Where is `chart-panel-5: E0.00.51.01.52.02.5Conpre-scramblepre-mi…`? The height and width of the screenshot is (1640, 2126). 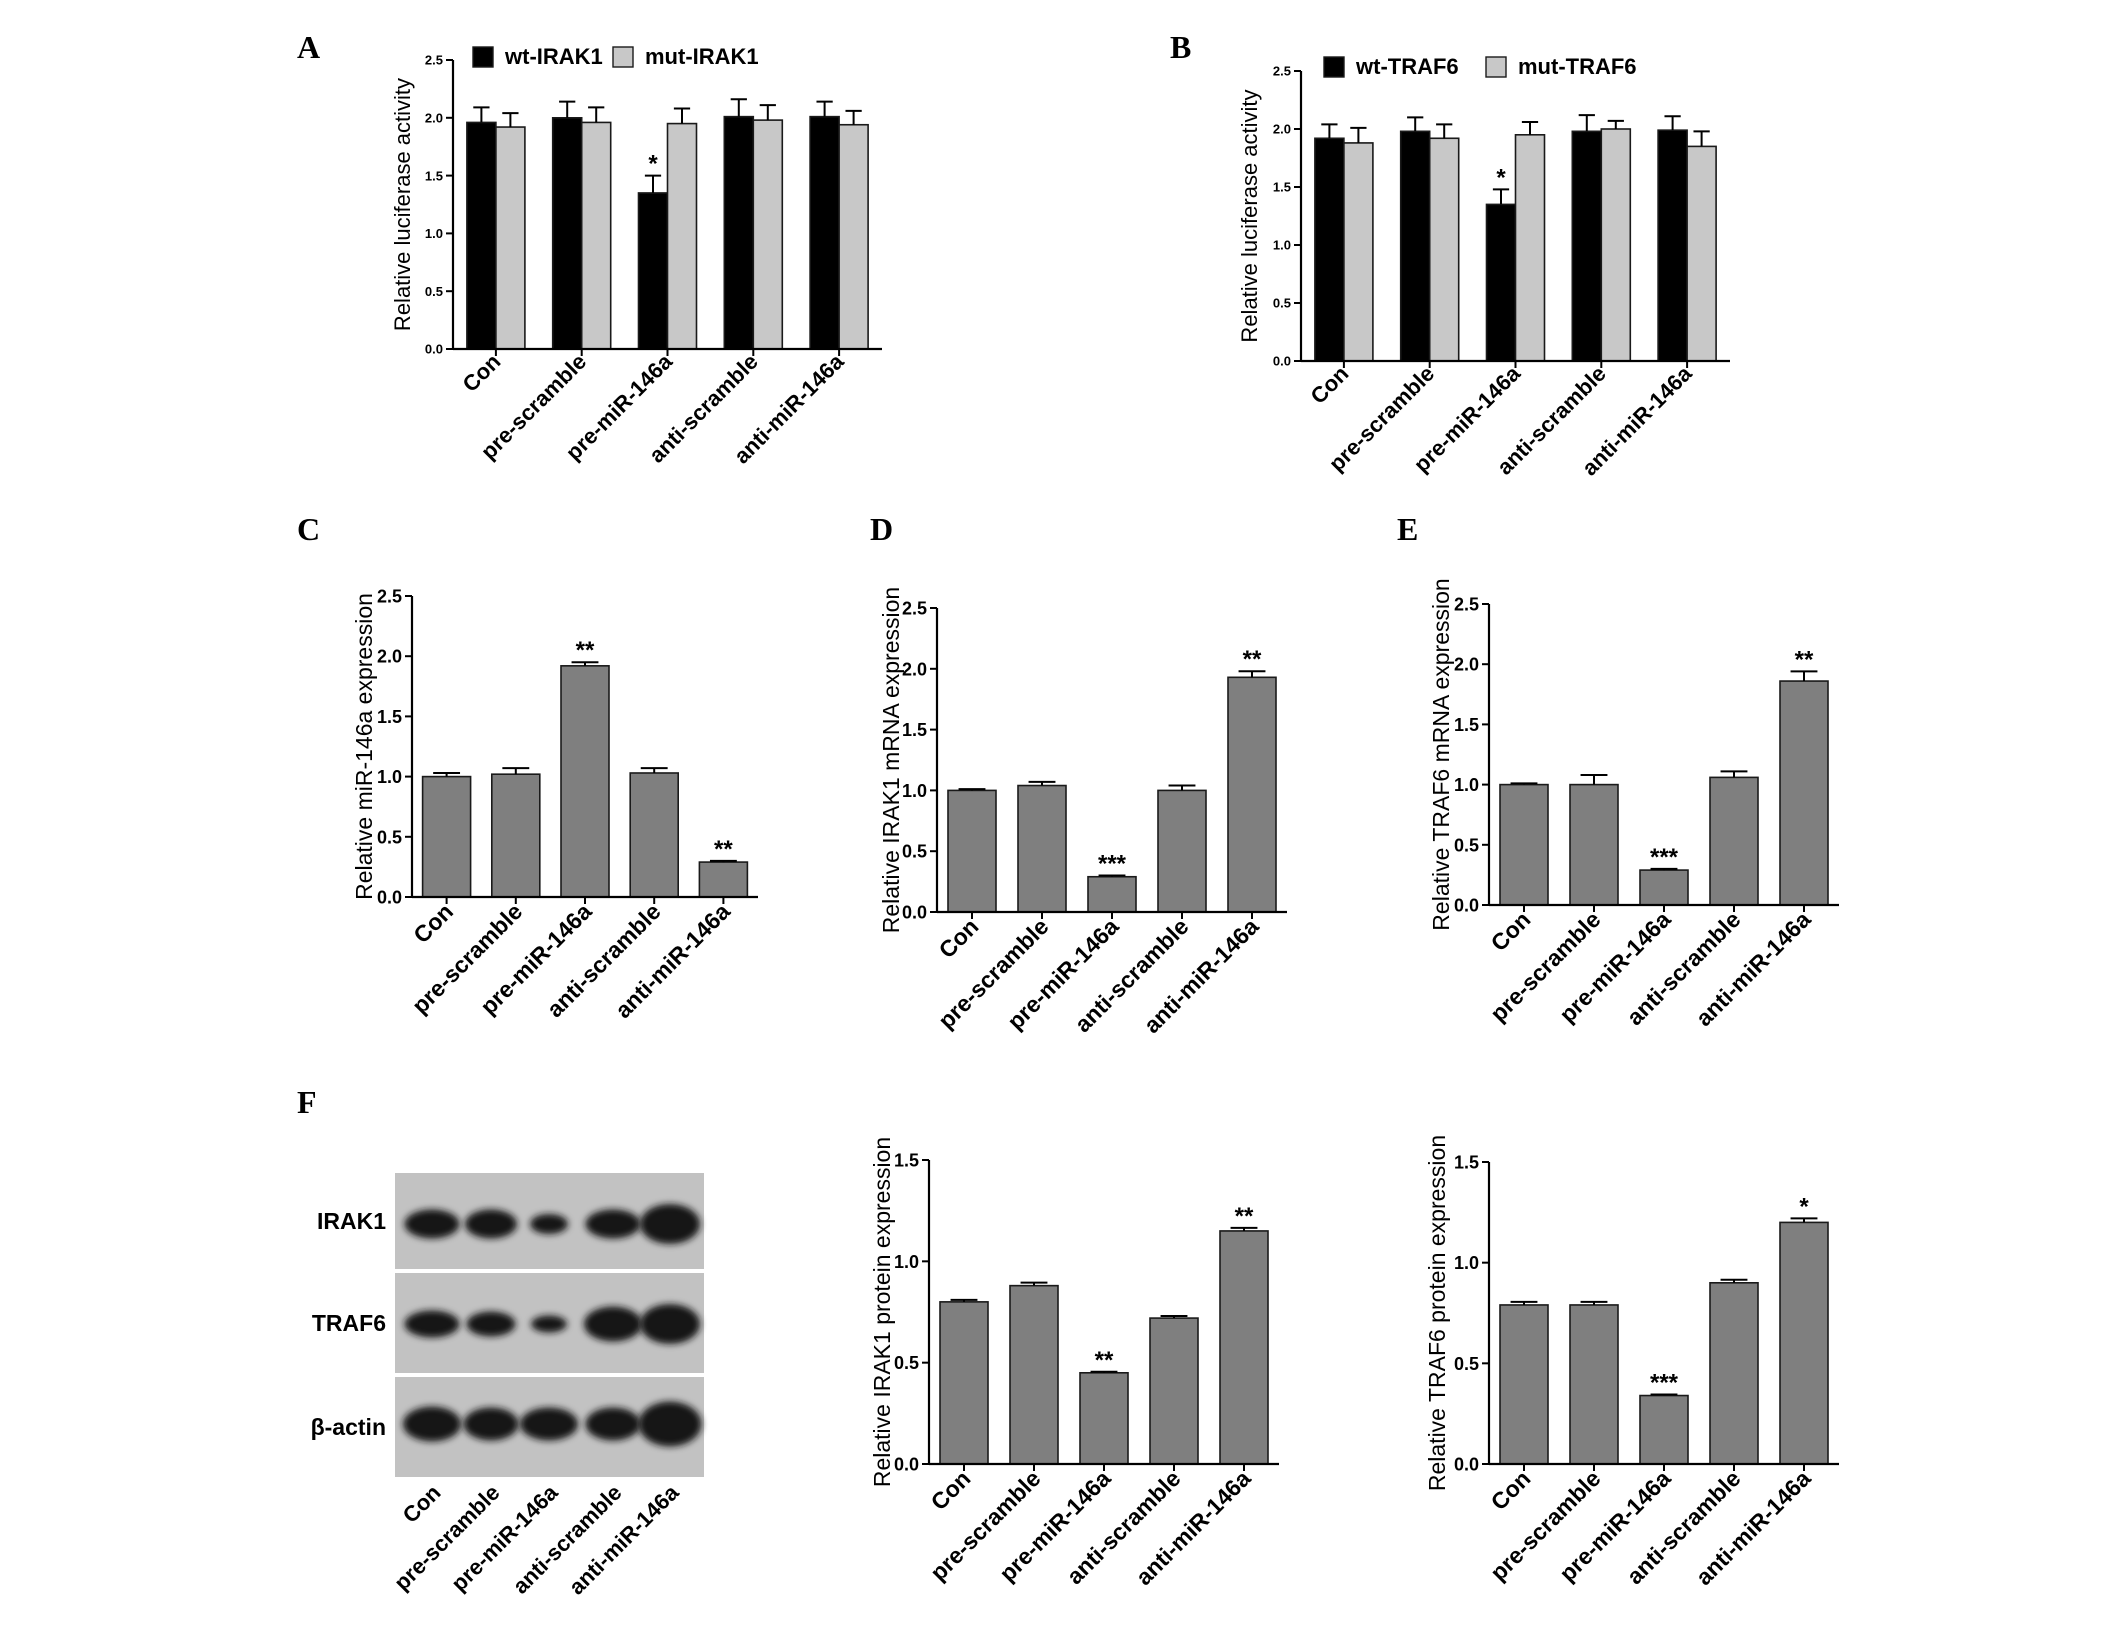 chart-panel-5: E0.00.51.01.52.02.5Conpre-scramblepre-mi… is located at coordinates (1618, 771).